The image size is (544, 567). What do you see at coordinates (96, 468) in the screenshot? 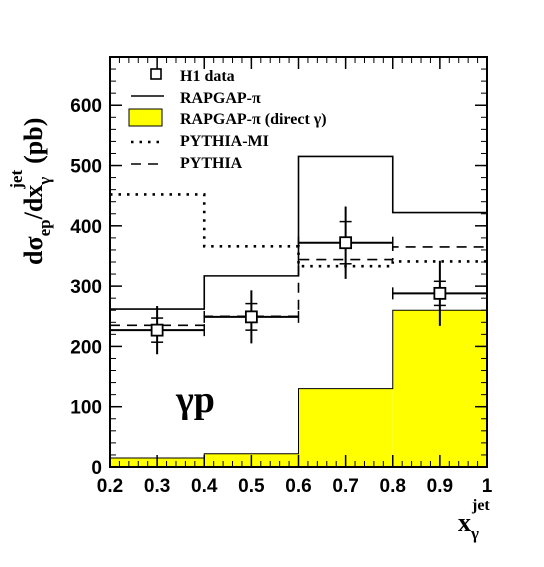
I see `y-tick-label: 0` at bounding box center [96, 468].